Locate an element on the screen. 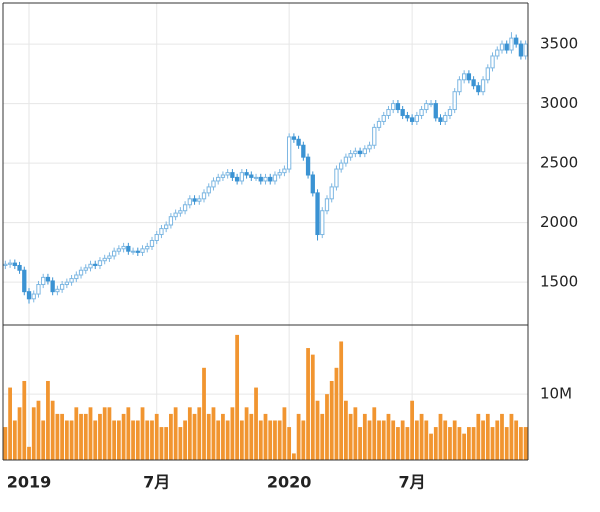  x-tick-label: 2020 is located at coordinates (289, 482).